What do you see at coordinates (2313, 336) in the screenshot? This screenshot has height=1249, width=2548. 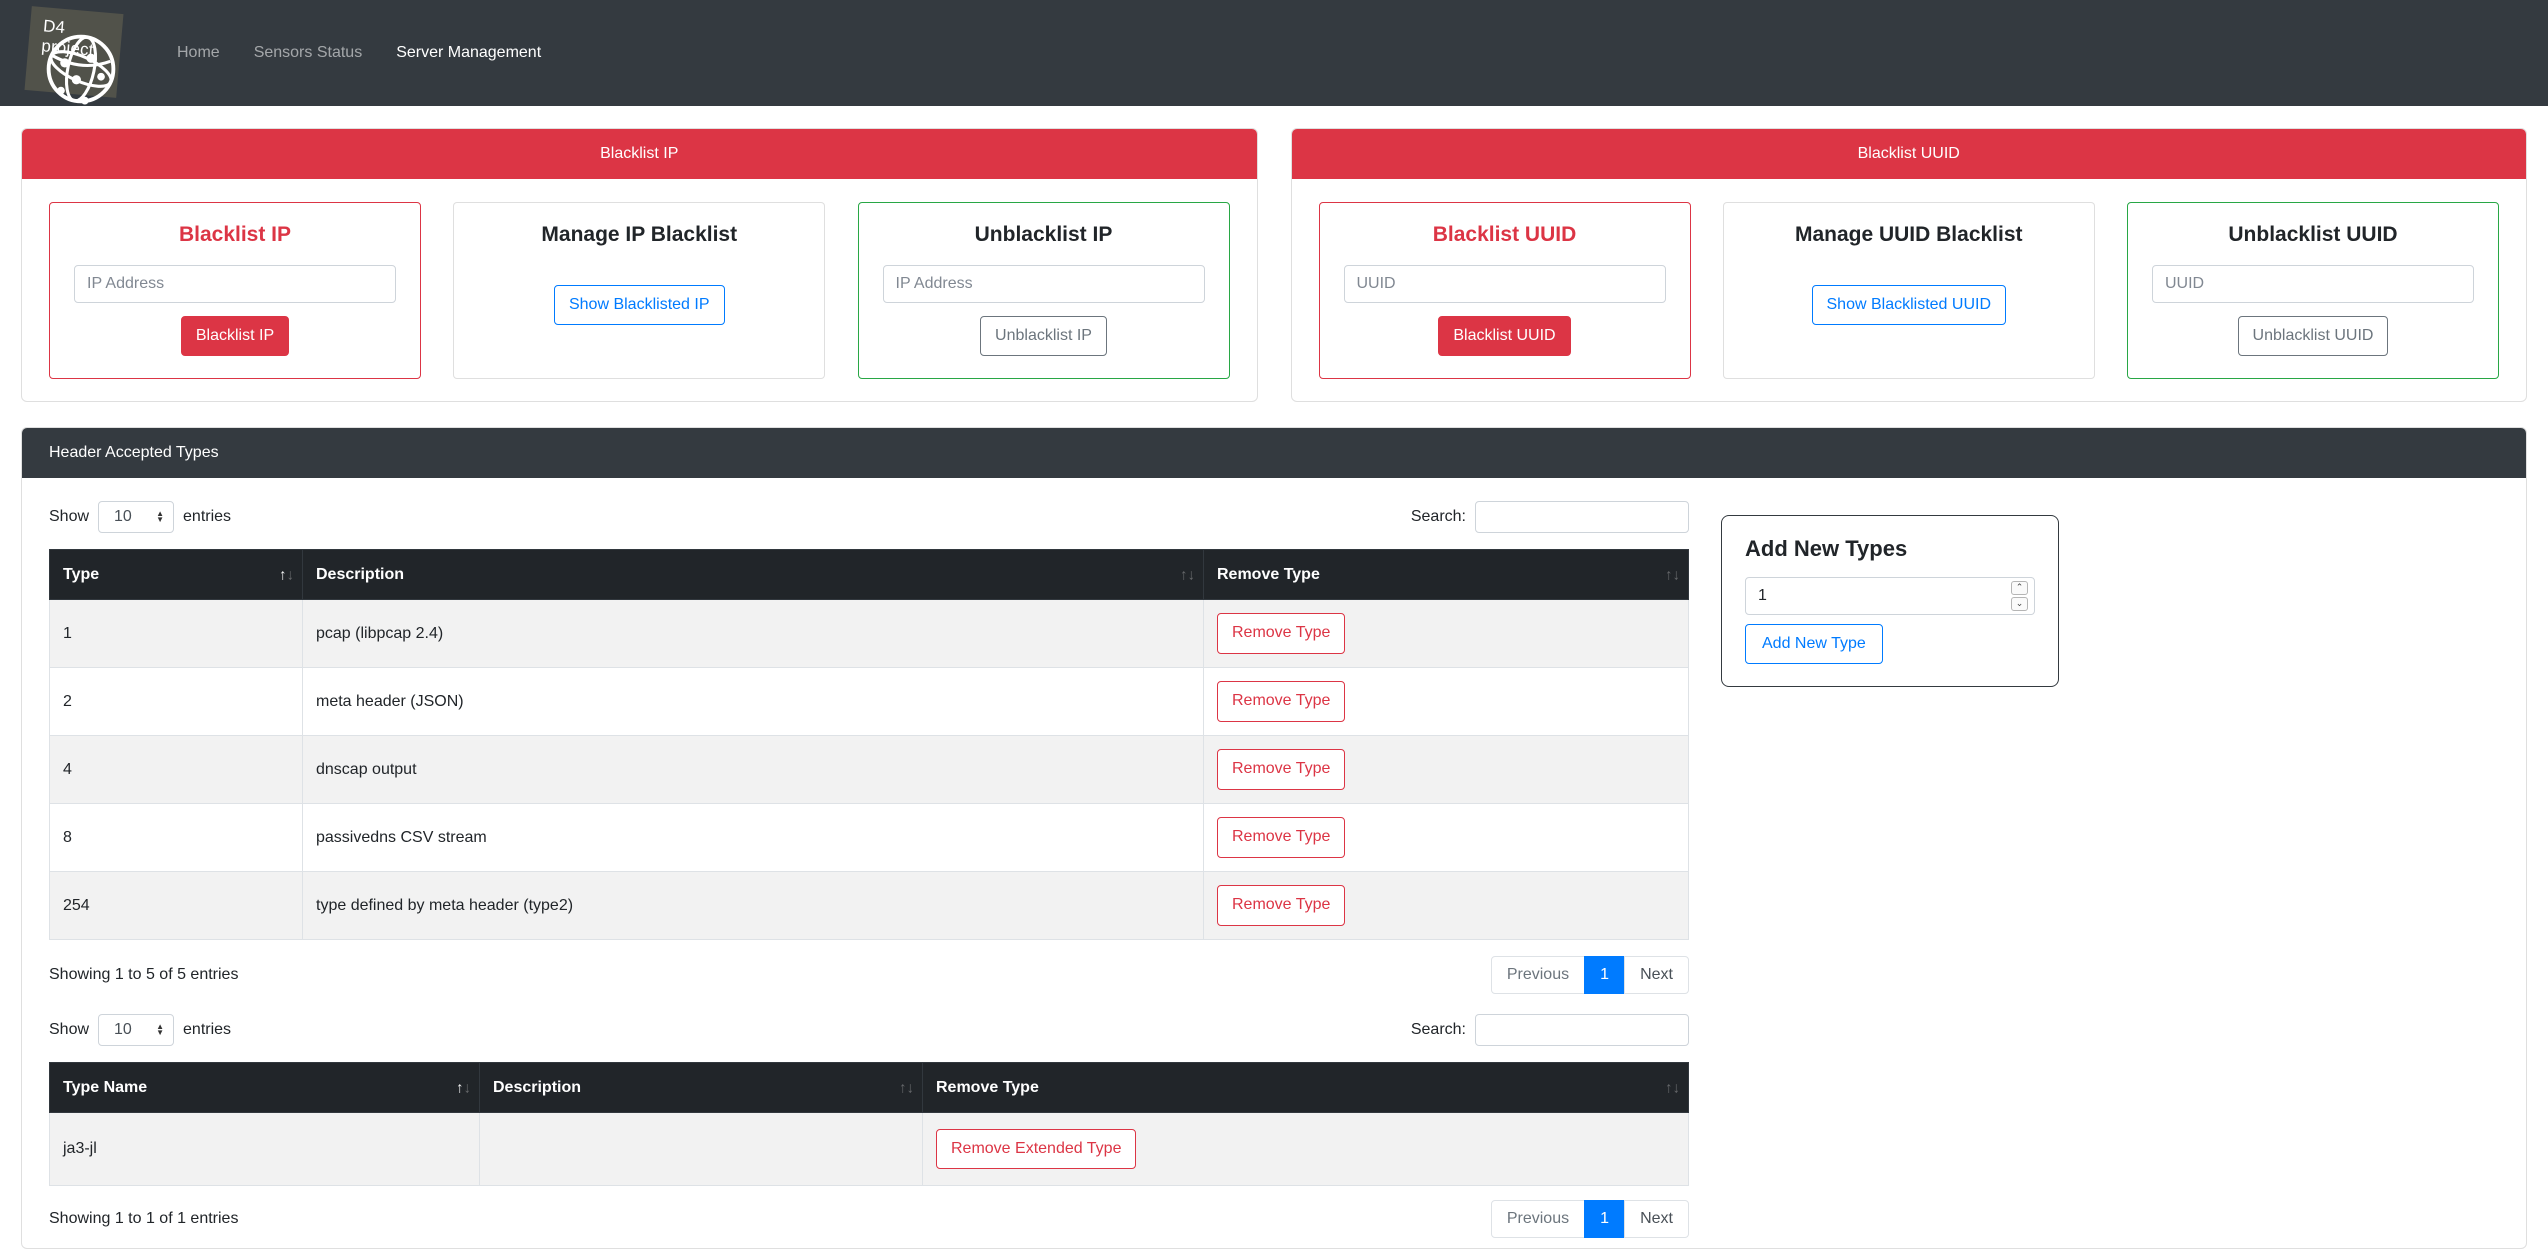 I see `unblacklist-uuid-button: Unblacklist UUID` at bounding box center [2313, 336].